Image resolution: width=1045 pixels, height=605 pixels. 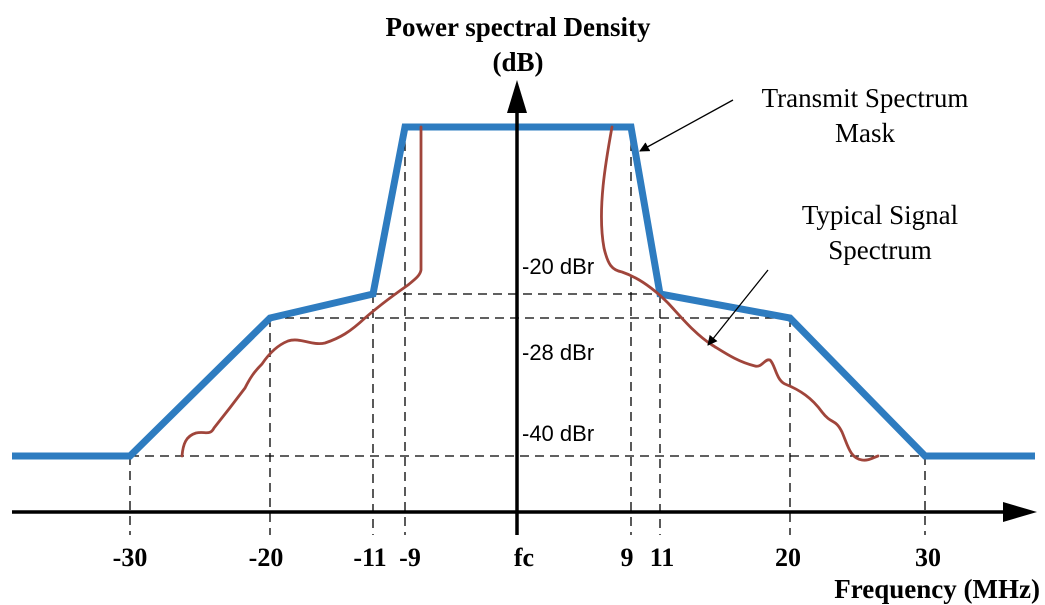 What do you see at coordinates (738, 307) in the screenshot?
I see `signal-annotation-arrow` at bounding box center [738, 307].